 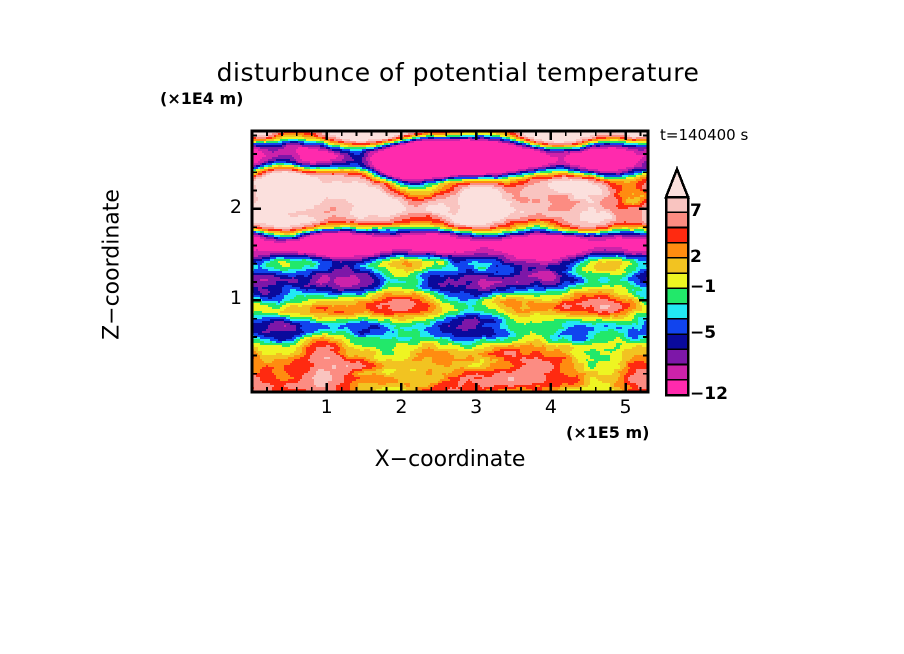 I want to click on y-tick-label: 2, so click(x=235, y=206).